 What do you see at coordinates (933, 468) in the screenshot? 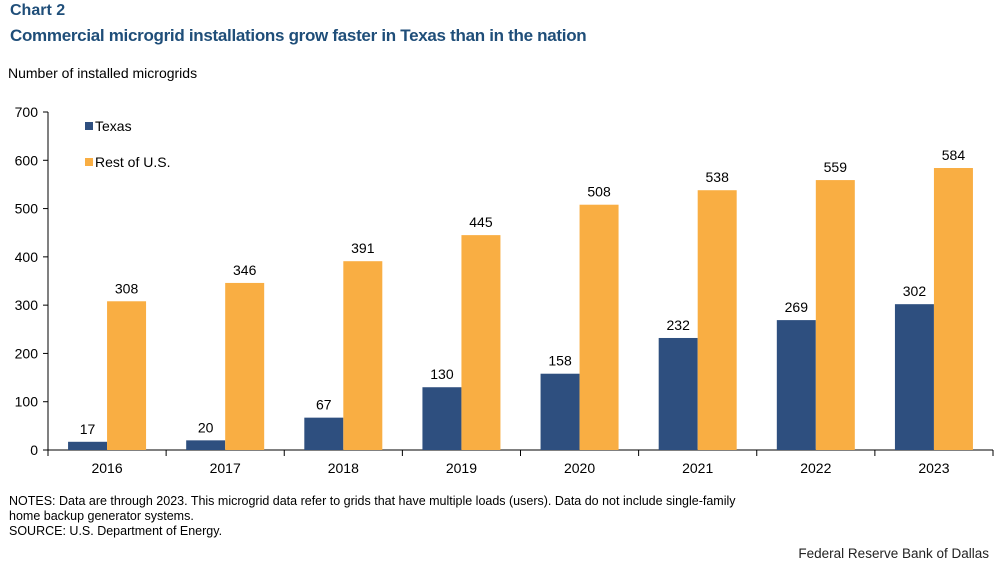
I see `x-tick-label: 2023` at bounding box center [933, 468].